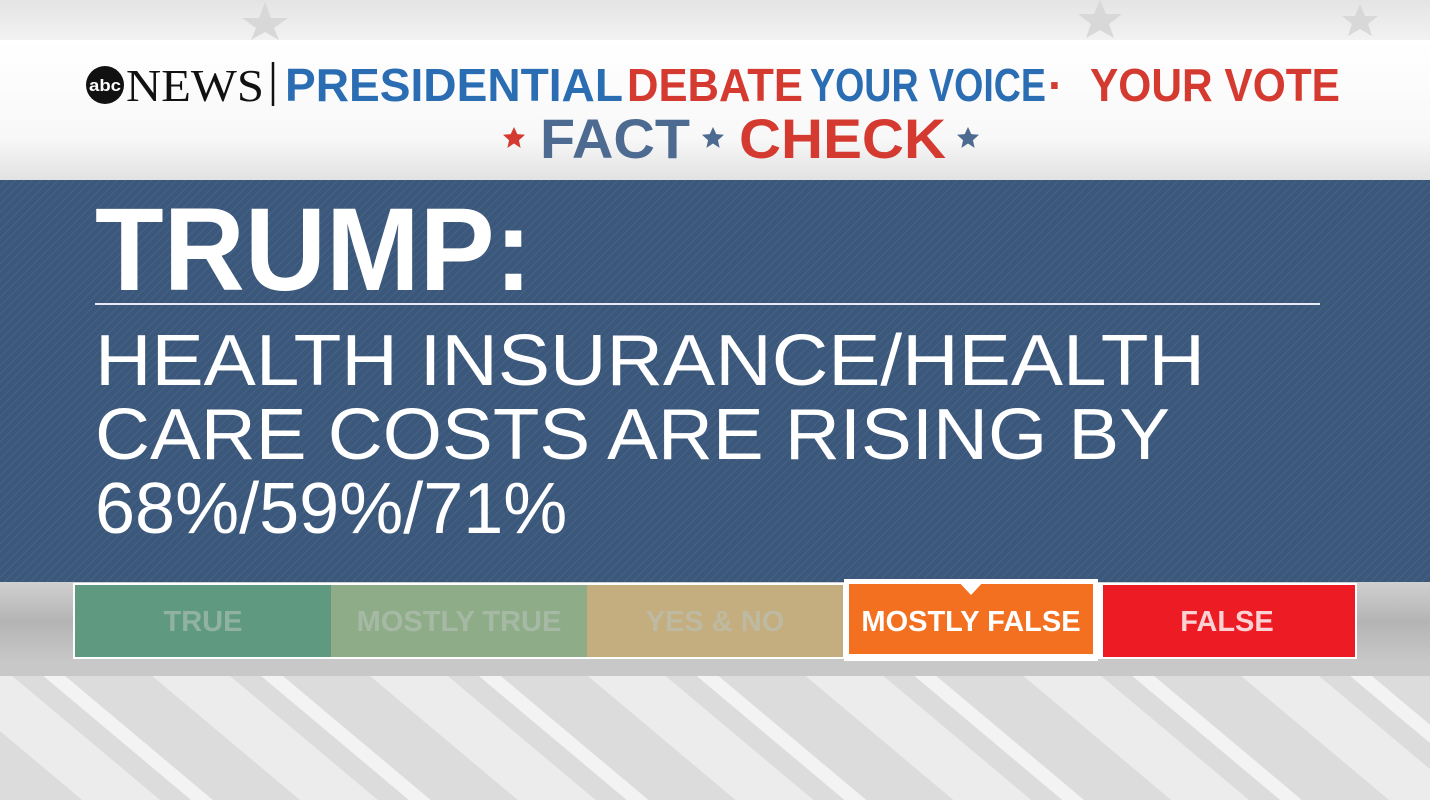 This screenshot has height=800, width=1430. What do you see at coordinates (1226, 622) in the screenshot?
I see `rating-label: FALSE` at bounding box center [1226, 622].